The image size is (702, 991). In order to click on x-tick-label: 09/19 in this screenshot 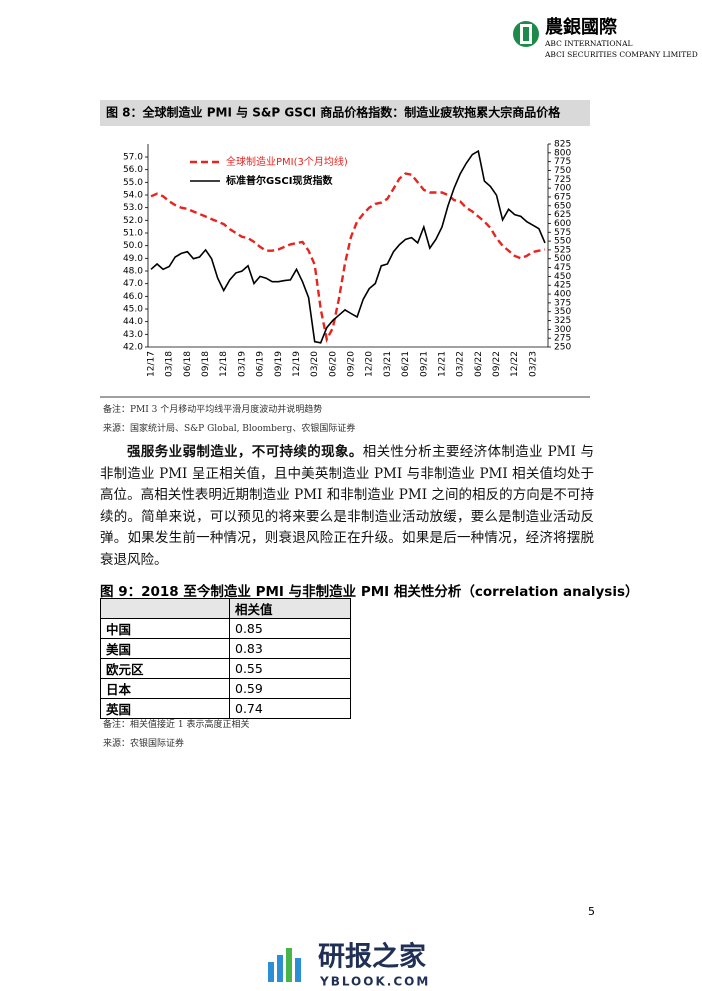, I will do `click(279, 364)`.